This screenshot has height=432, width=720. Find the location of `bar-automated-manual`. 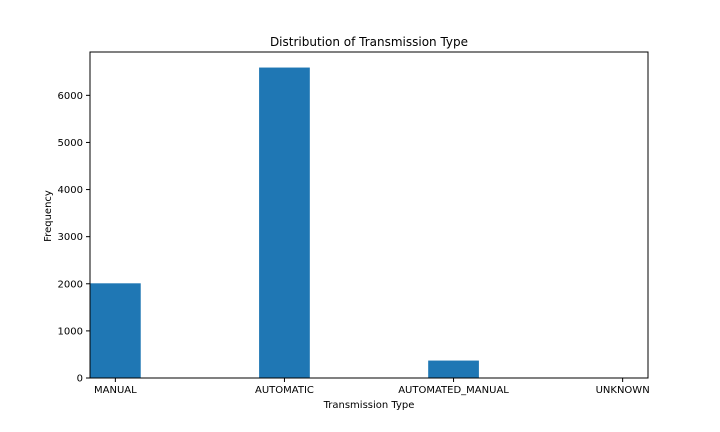

bar-automated-manual is located at coordinates (453, 369).